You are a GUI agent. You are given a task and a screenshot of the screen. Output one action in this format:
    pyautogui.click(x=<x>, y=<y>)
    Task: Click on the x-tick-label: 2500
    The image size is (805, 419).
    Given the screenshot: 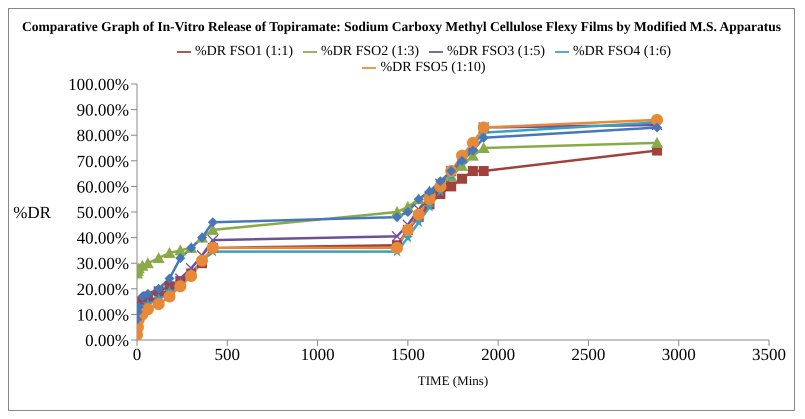 What is the action you would take?
    pyautogui.click(x=588, y=354)
    